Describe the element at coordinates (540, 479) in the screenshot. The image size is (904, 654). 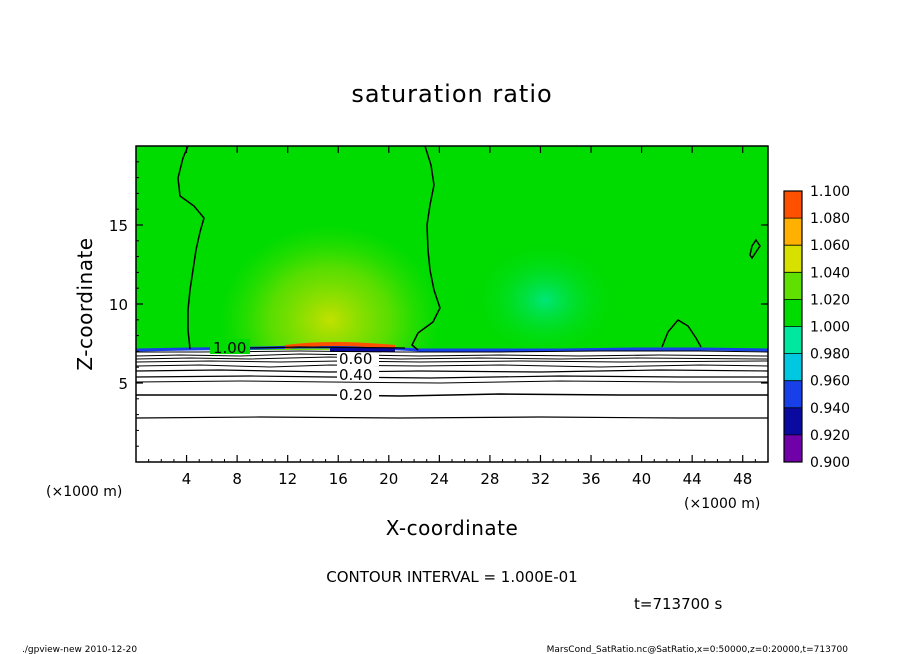
I see `x-tick-label: 32` at that location.